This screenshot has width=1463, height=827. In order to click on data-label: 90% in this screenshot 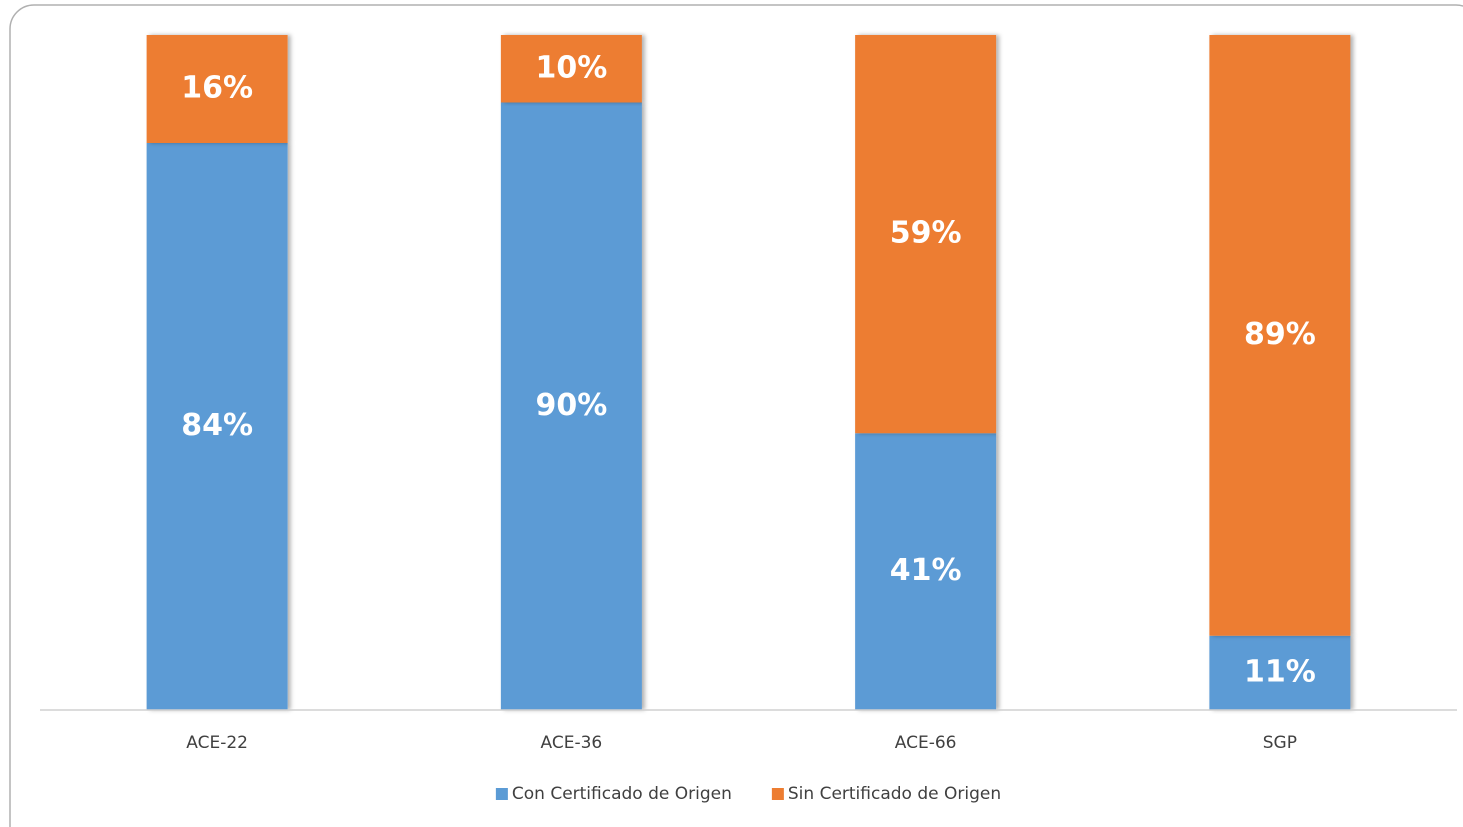, I will do `click(571, 405)`.